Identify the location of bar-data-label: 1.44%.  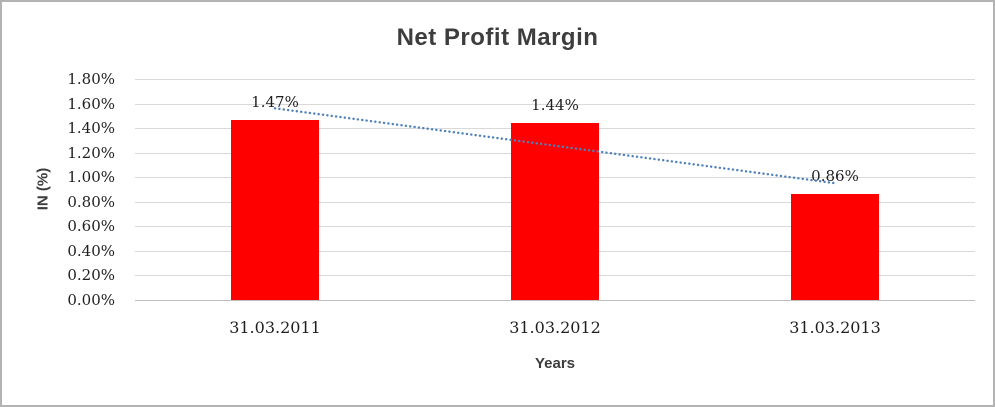
(555, 105).